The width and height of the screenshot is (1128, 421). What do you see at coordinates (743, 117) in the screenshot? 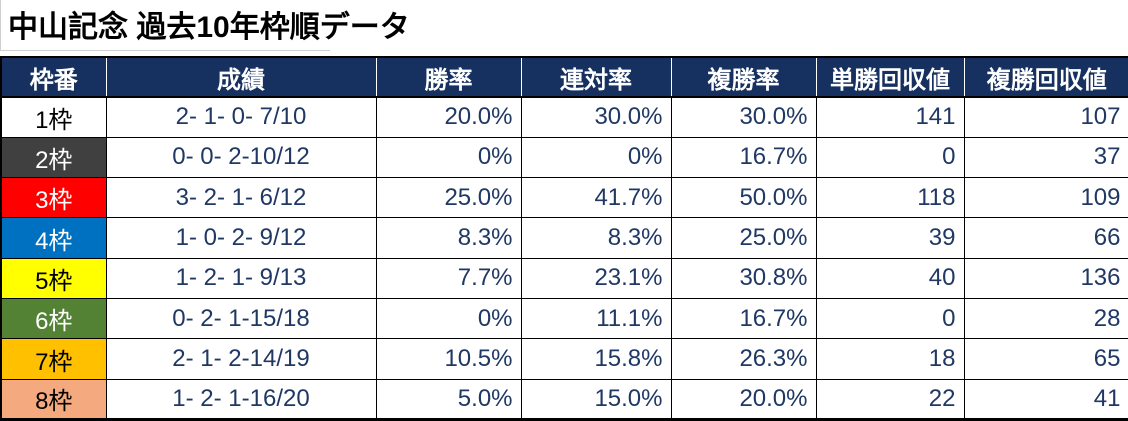
I see `show-rate-cell: 30.0%` at bounding box center [743, 117].